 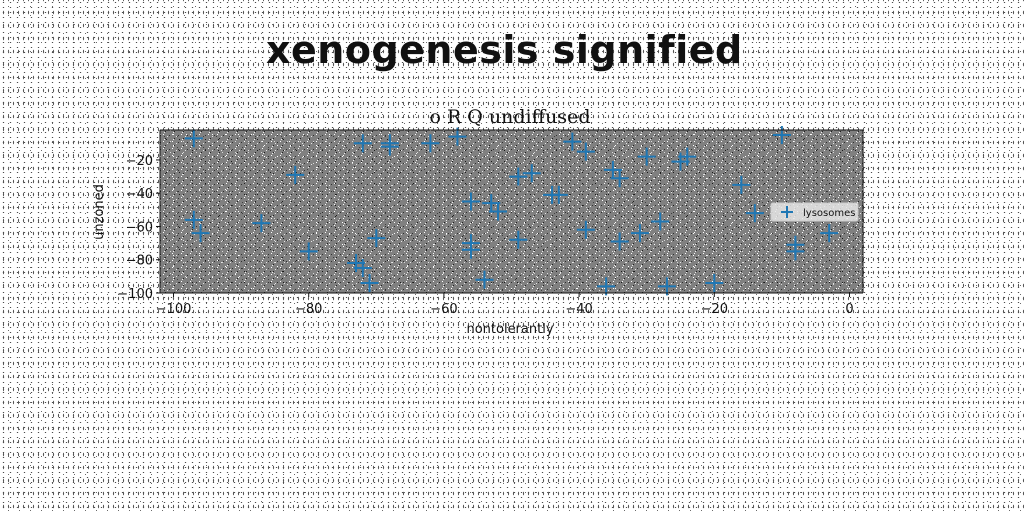 I want to click on page-headline: xenogenesis signified, so click(x=504, y=50).